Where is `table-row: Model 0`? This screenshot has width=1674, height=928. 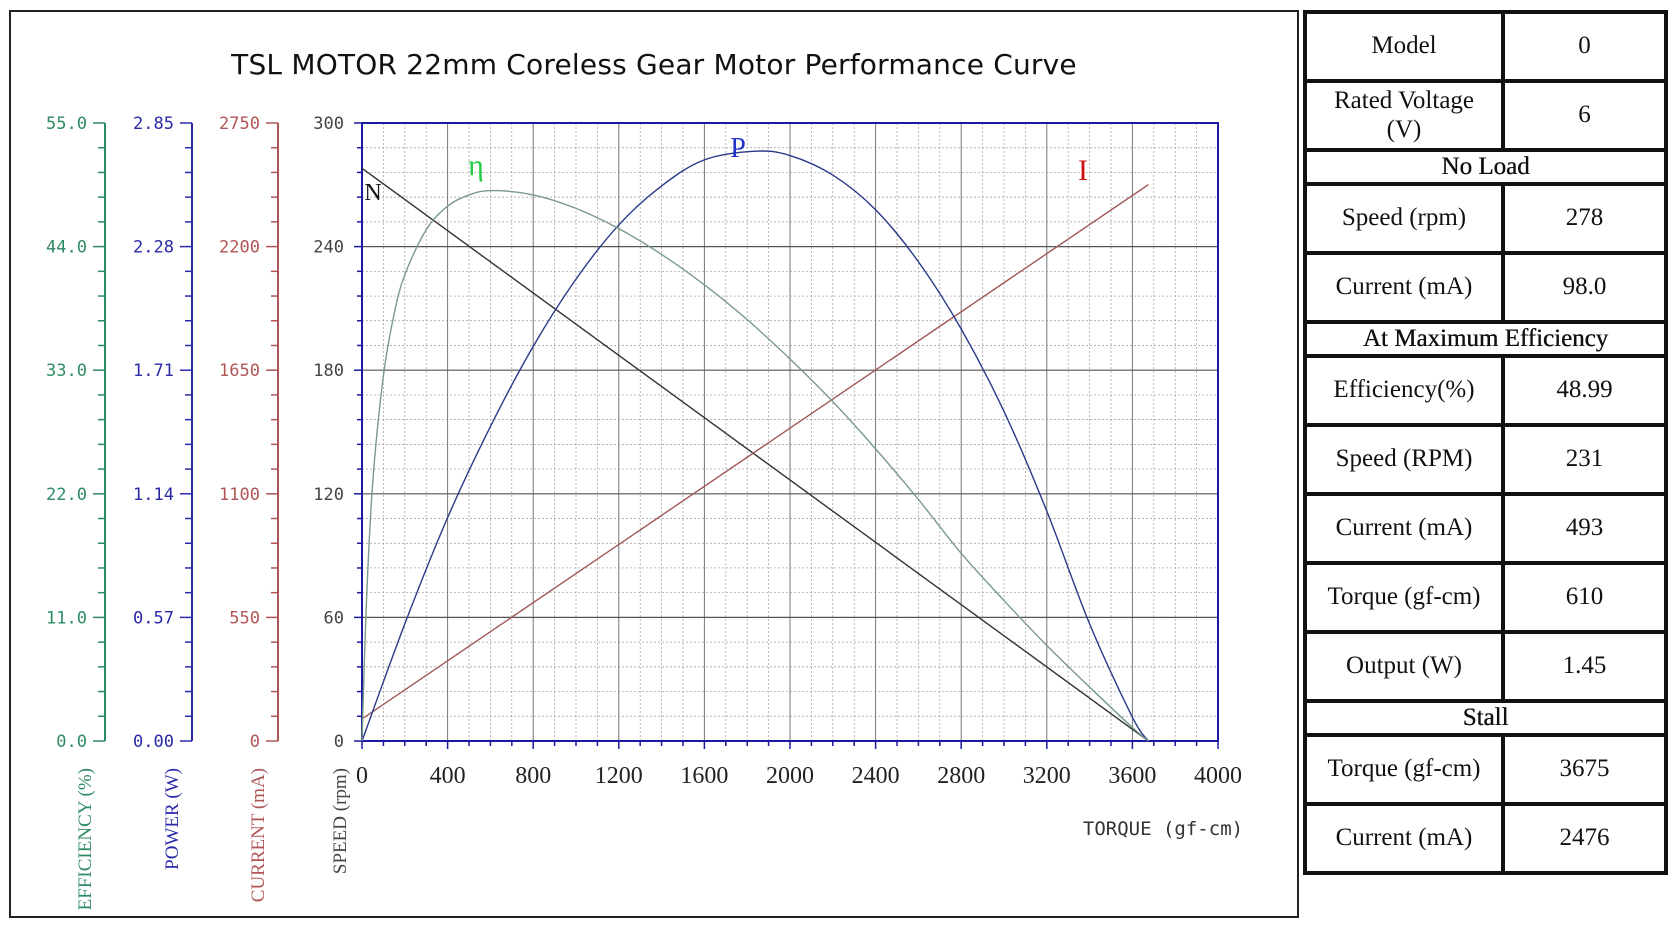 table-row: Model 0 is located at coordinates (1485, 46).